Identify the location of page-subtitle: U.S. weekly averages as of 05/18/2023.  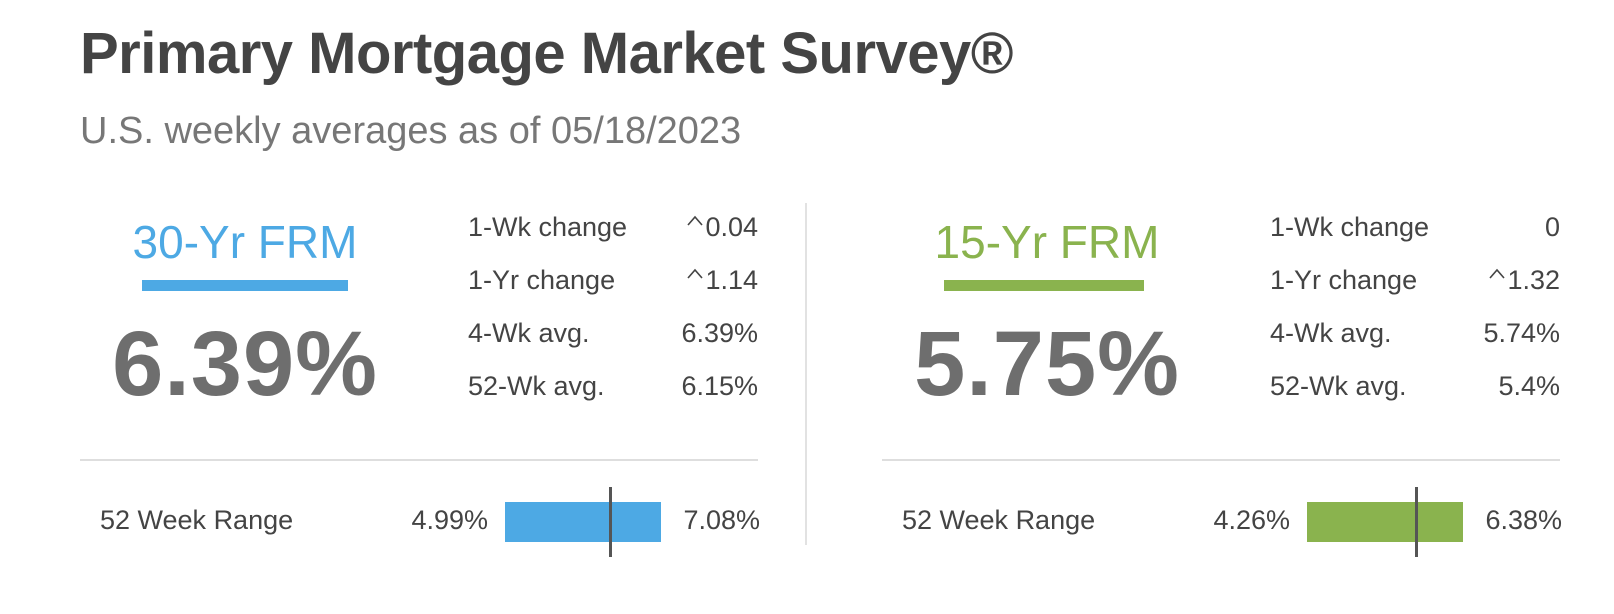
(411, 131).